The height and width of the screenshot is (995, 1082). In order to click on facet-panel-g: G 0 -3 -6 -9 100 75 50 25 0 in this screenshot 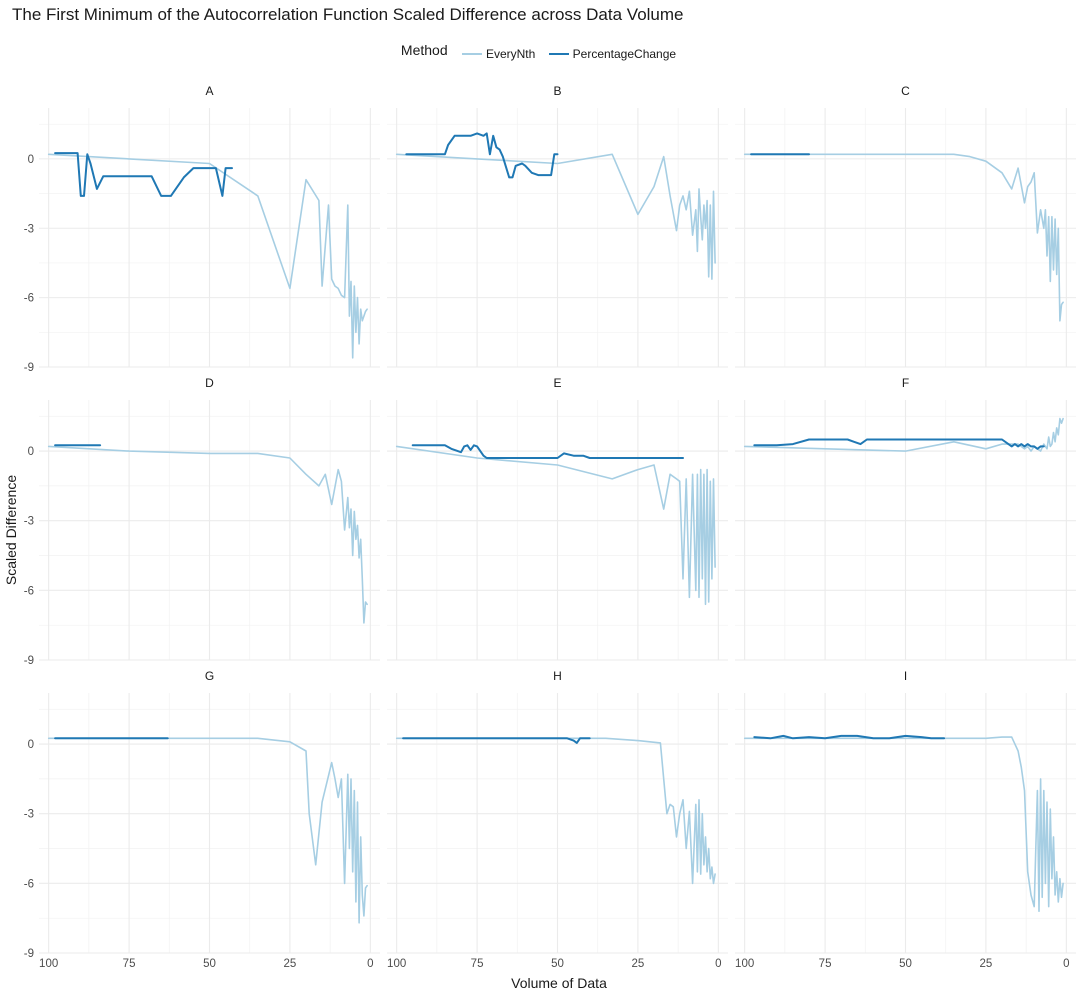, I will do `click(202, 819)`.